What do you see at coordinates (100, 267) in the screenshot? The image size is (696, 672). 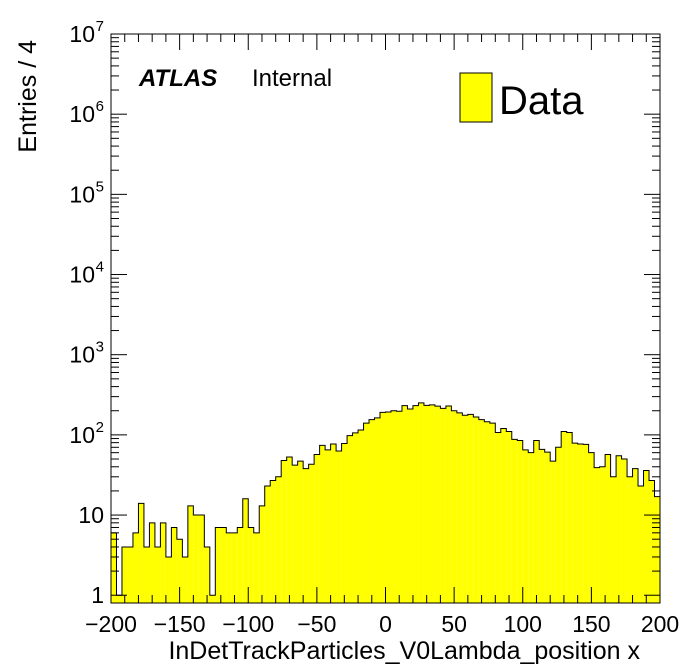 I see `y-tick-exponent: 4` at bounding box center [100, 267].